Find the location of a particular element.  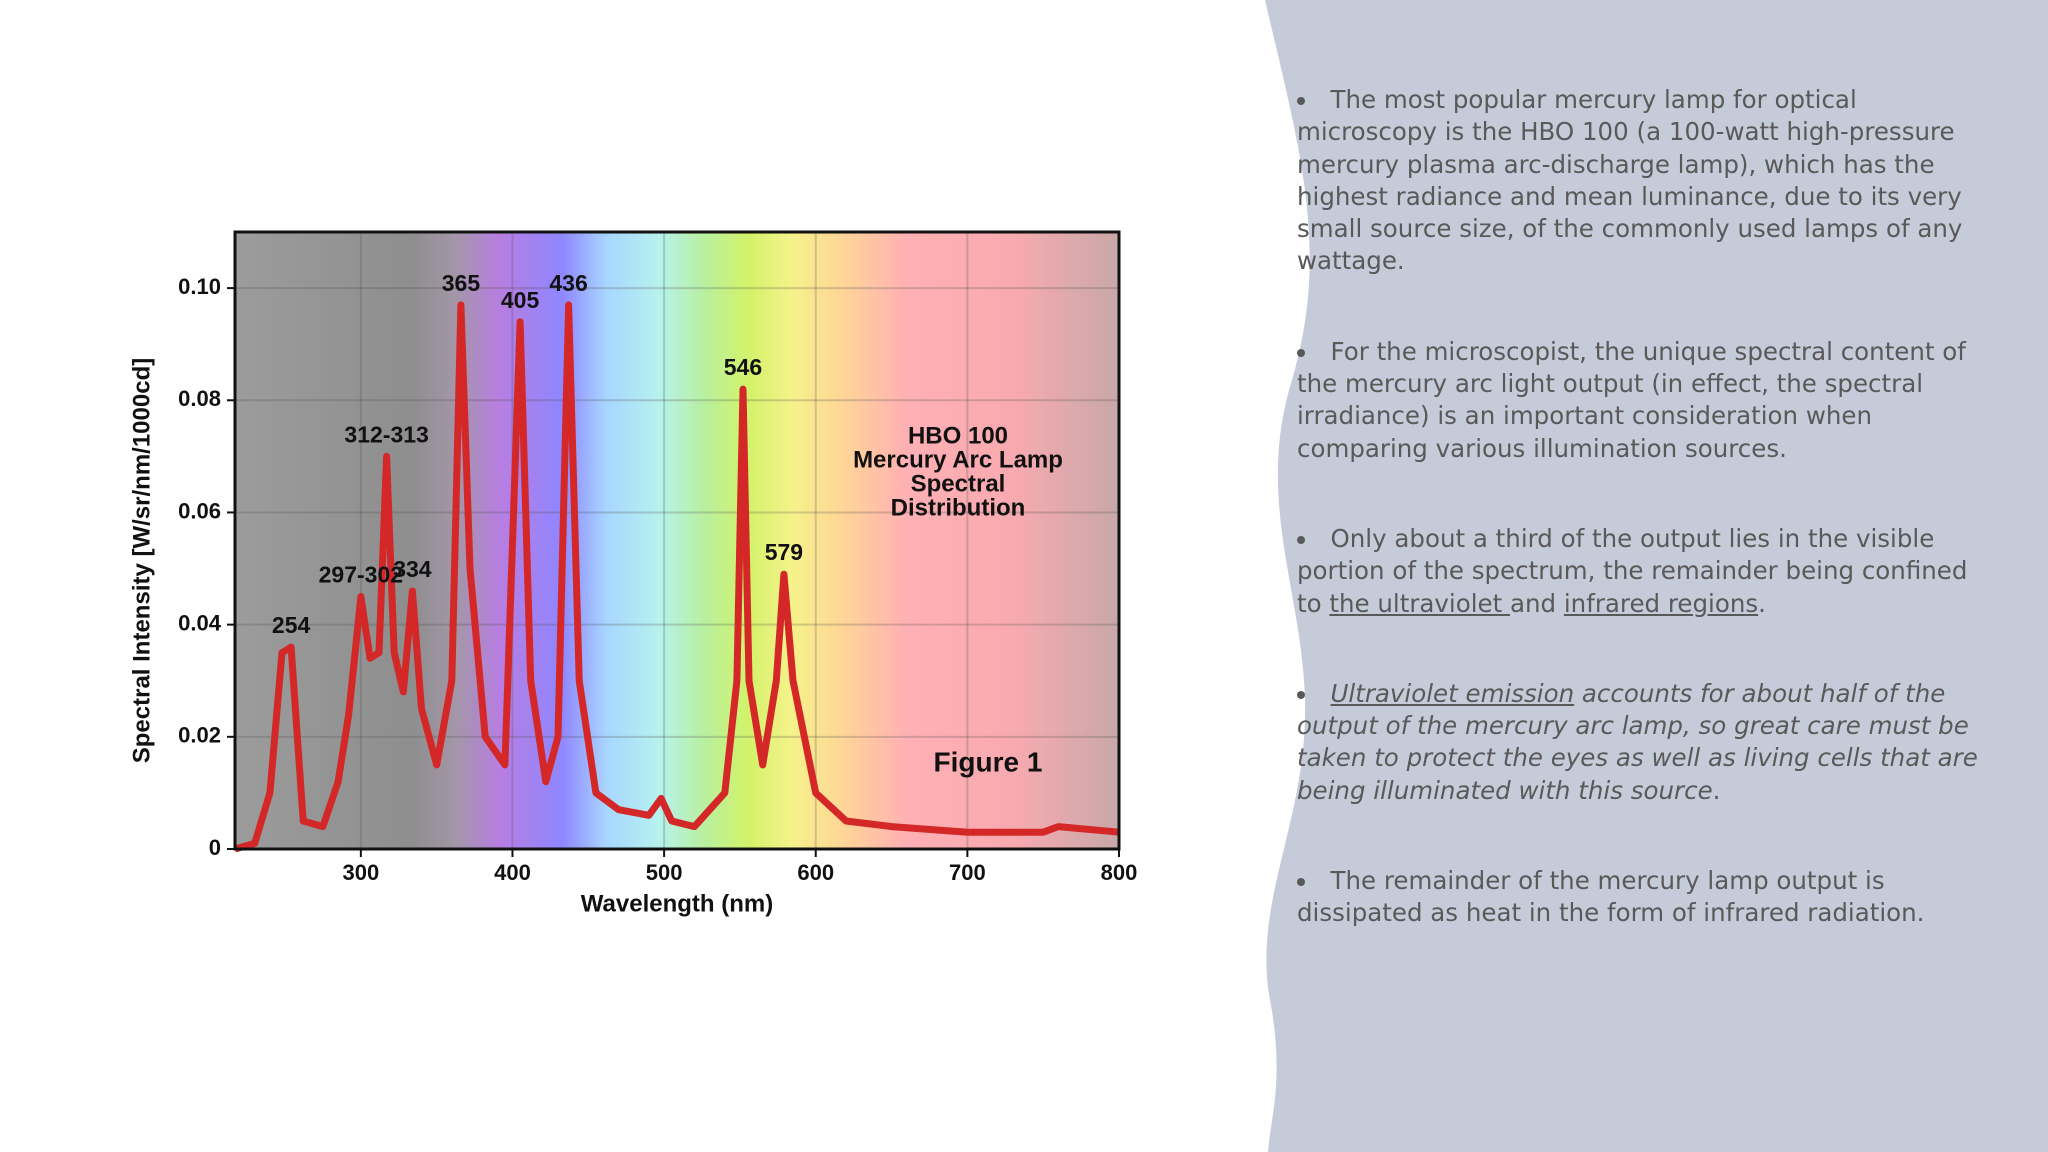

chart-title: HBO 100 is located at coordinates (958, 435).